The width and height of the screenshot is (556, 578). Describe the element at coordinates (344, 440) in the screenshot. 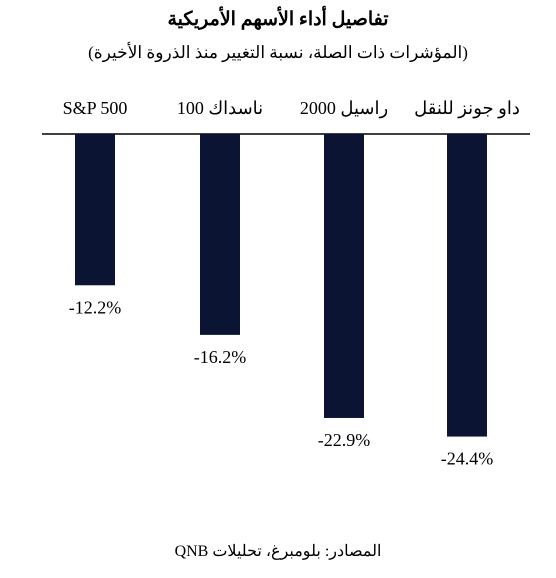

I see `data-label: -22.9%` at that location.